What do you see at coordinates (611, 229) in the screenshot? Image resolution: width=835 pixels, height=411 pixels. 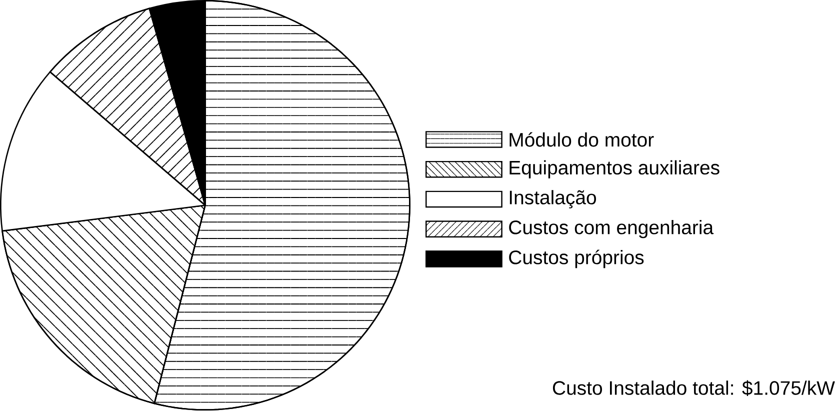 I see `legend-label: Custos com engenharia` at bounding box center [611, 229].